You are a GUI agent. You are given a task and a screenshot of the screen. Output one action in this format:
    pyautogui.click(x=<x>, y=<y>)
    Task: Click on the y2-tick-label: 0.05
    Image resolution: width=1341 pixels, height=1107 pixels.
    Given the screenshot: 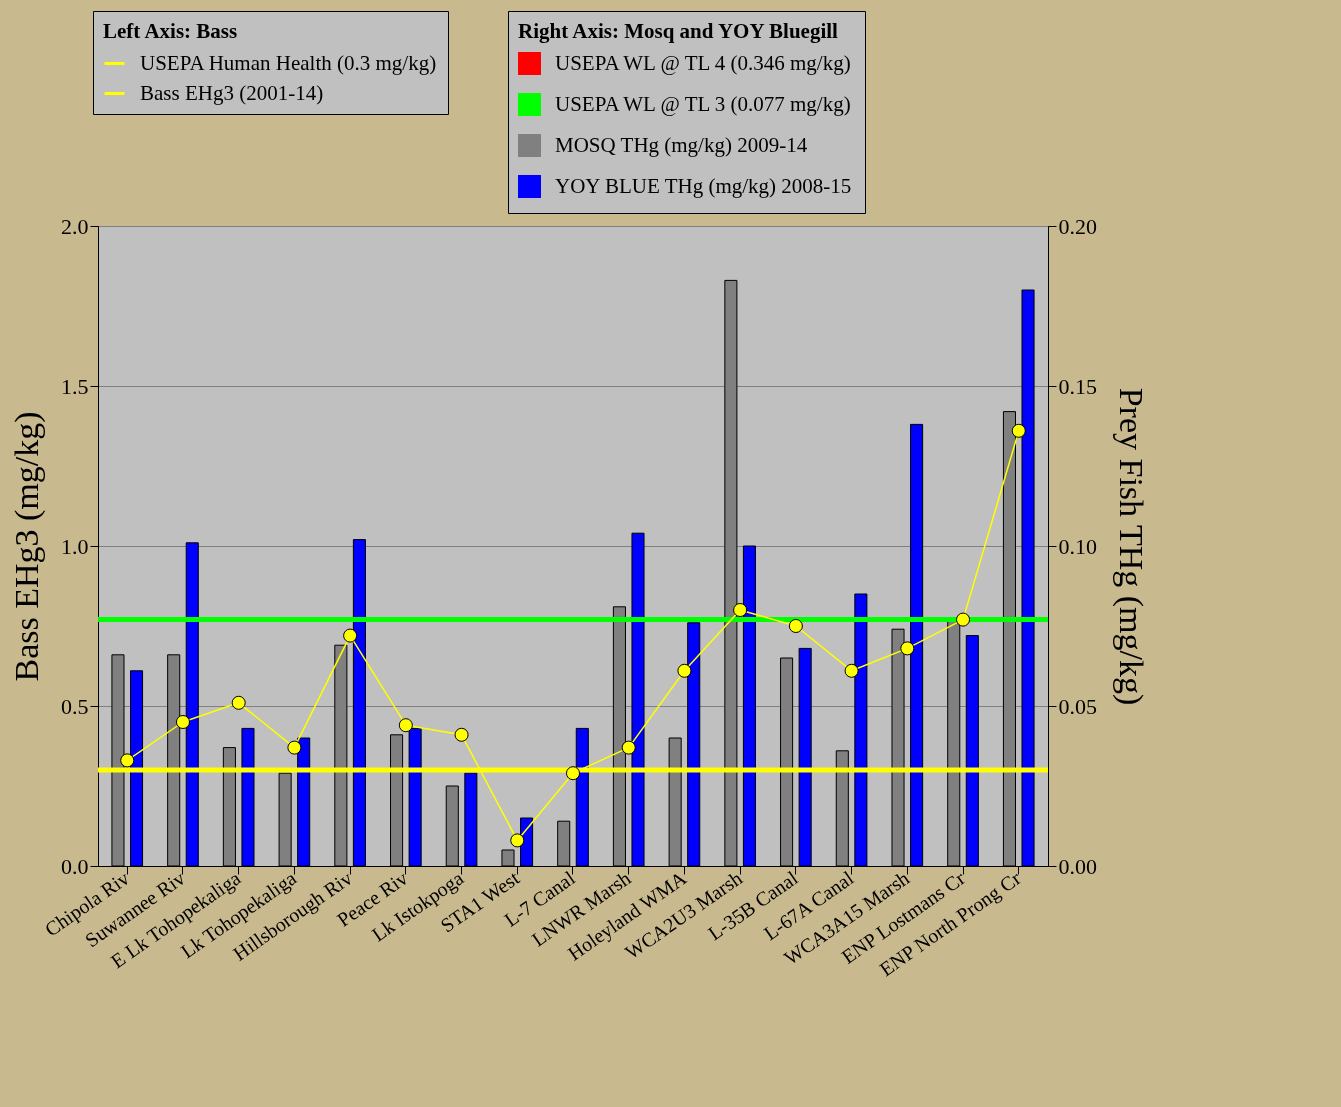 What is the action you would take?
    pyautogui.click(x=1077, y=706)
    